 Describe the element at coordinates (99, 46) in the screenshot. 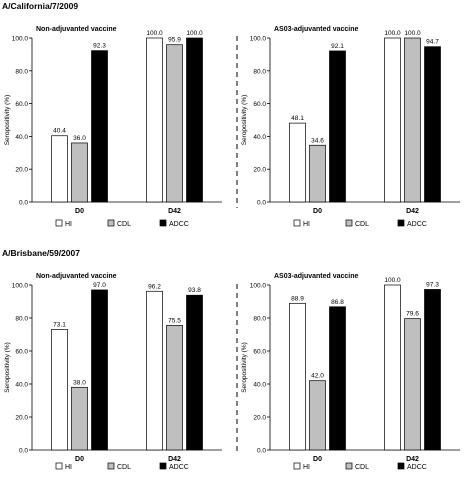

I see `data-label: 92.3` at that location.